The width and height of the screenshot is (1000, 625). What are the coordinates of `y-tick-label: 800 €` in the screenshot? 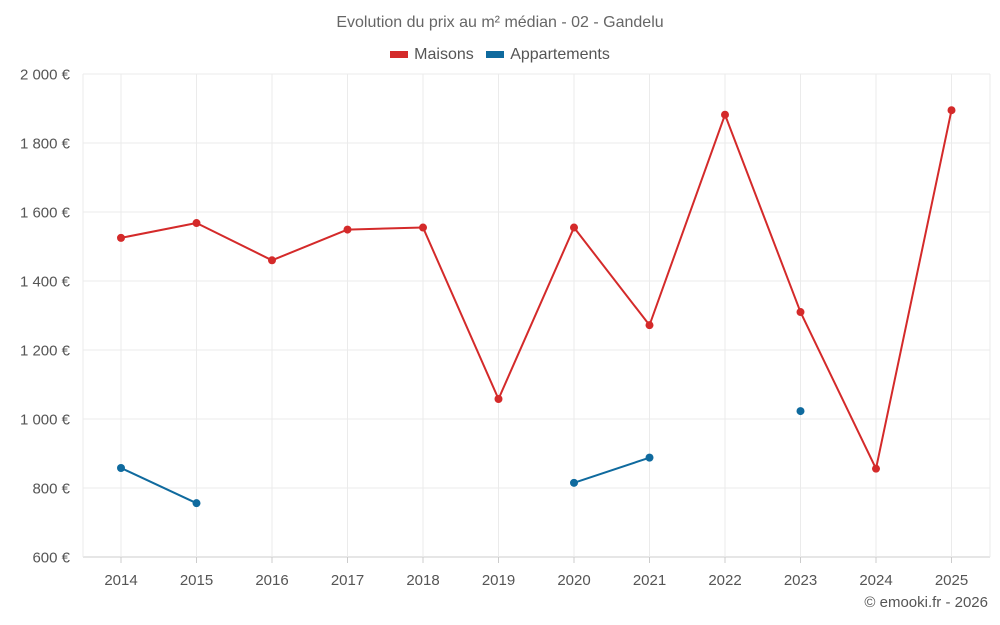 It's located at (51, 489).